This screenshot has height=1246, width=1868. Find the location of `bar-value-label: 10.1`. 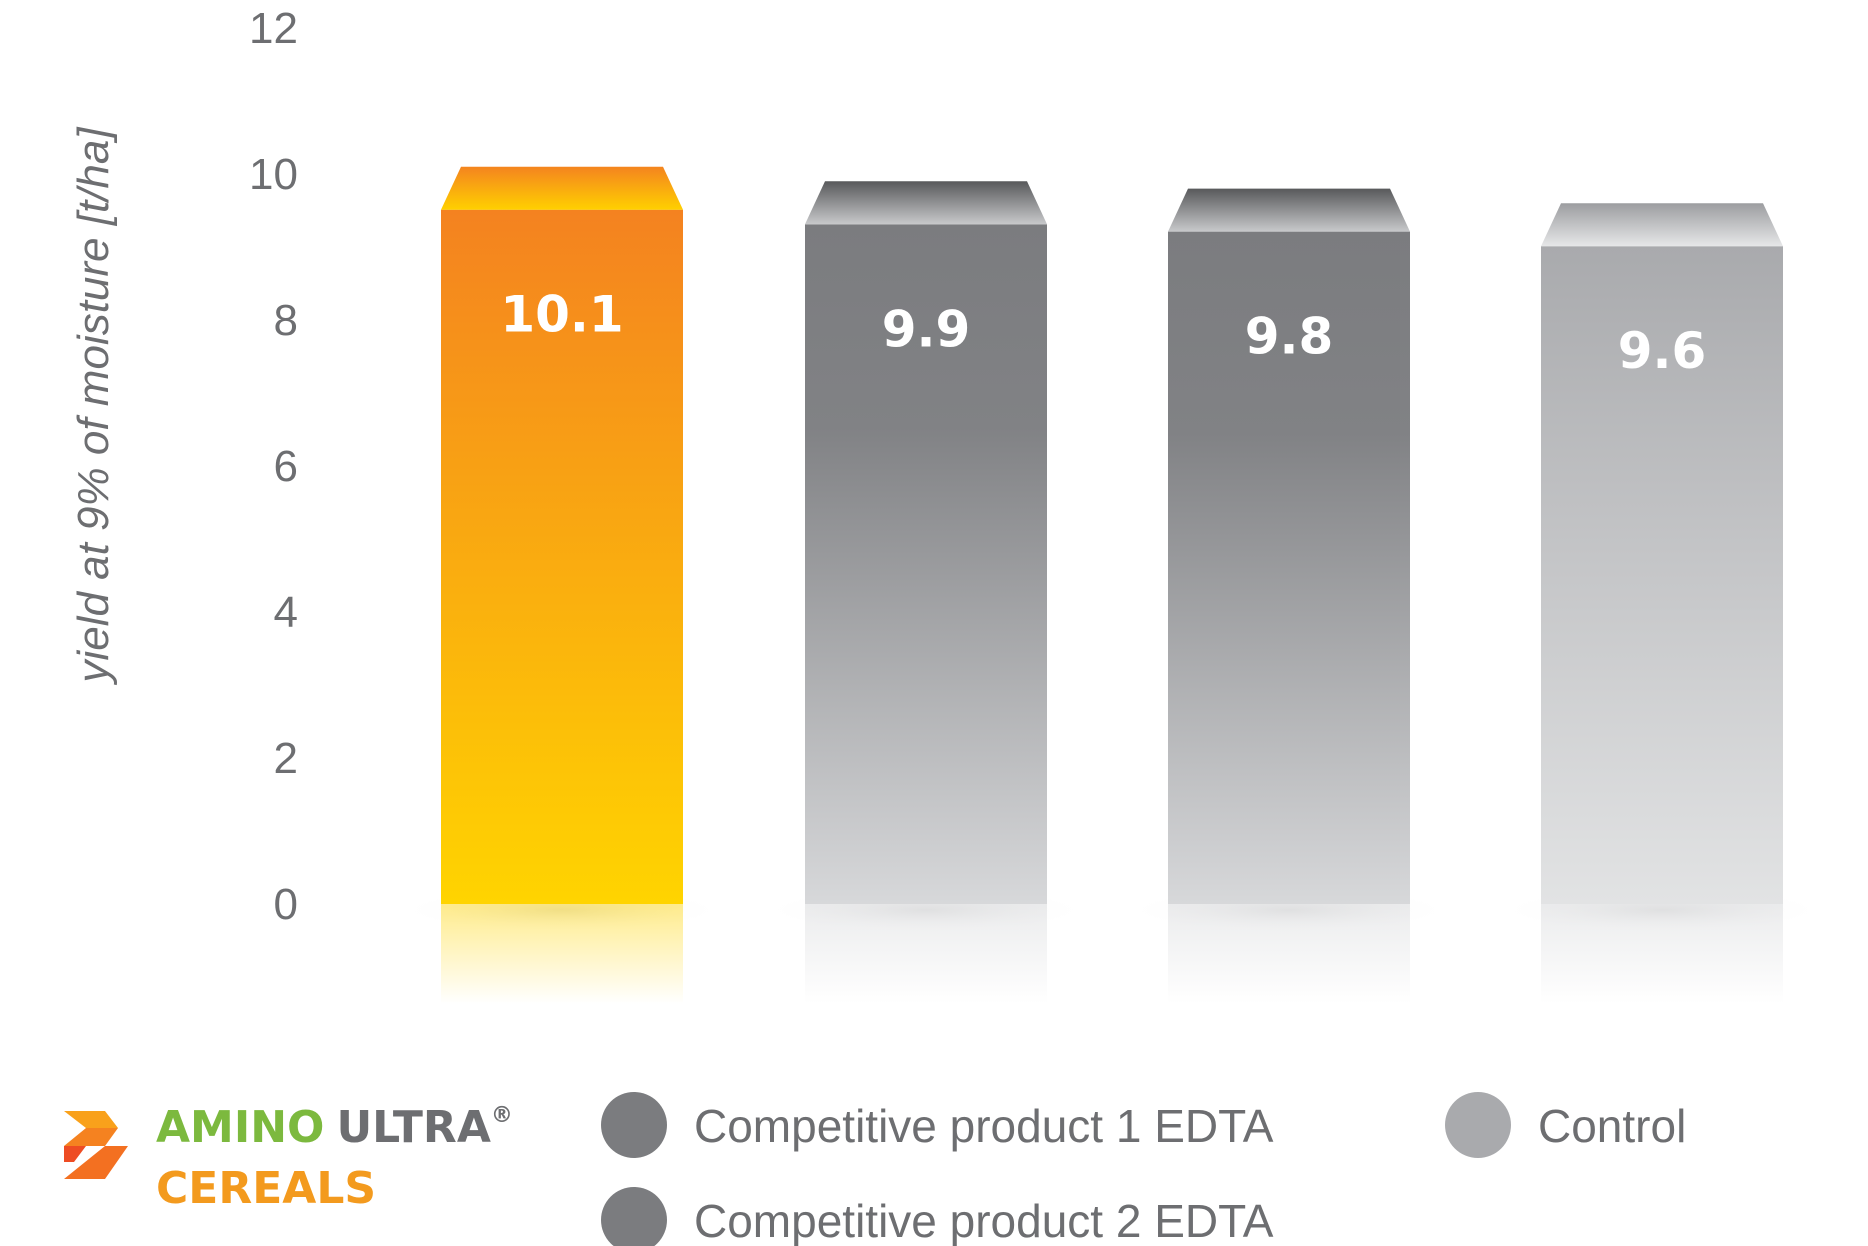

bar-value-label: 10.1 is located at coordinates (561, 315).